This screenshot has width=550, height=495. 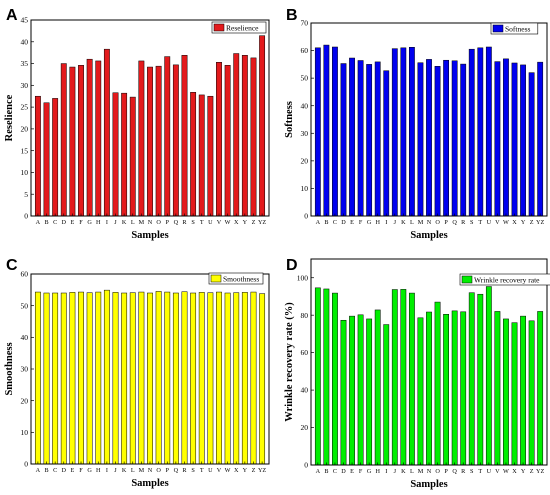 What do you see at coordinates (326, 130) in the screenshot?
I see `bar-b` at bounding box center [326, 130].